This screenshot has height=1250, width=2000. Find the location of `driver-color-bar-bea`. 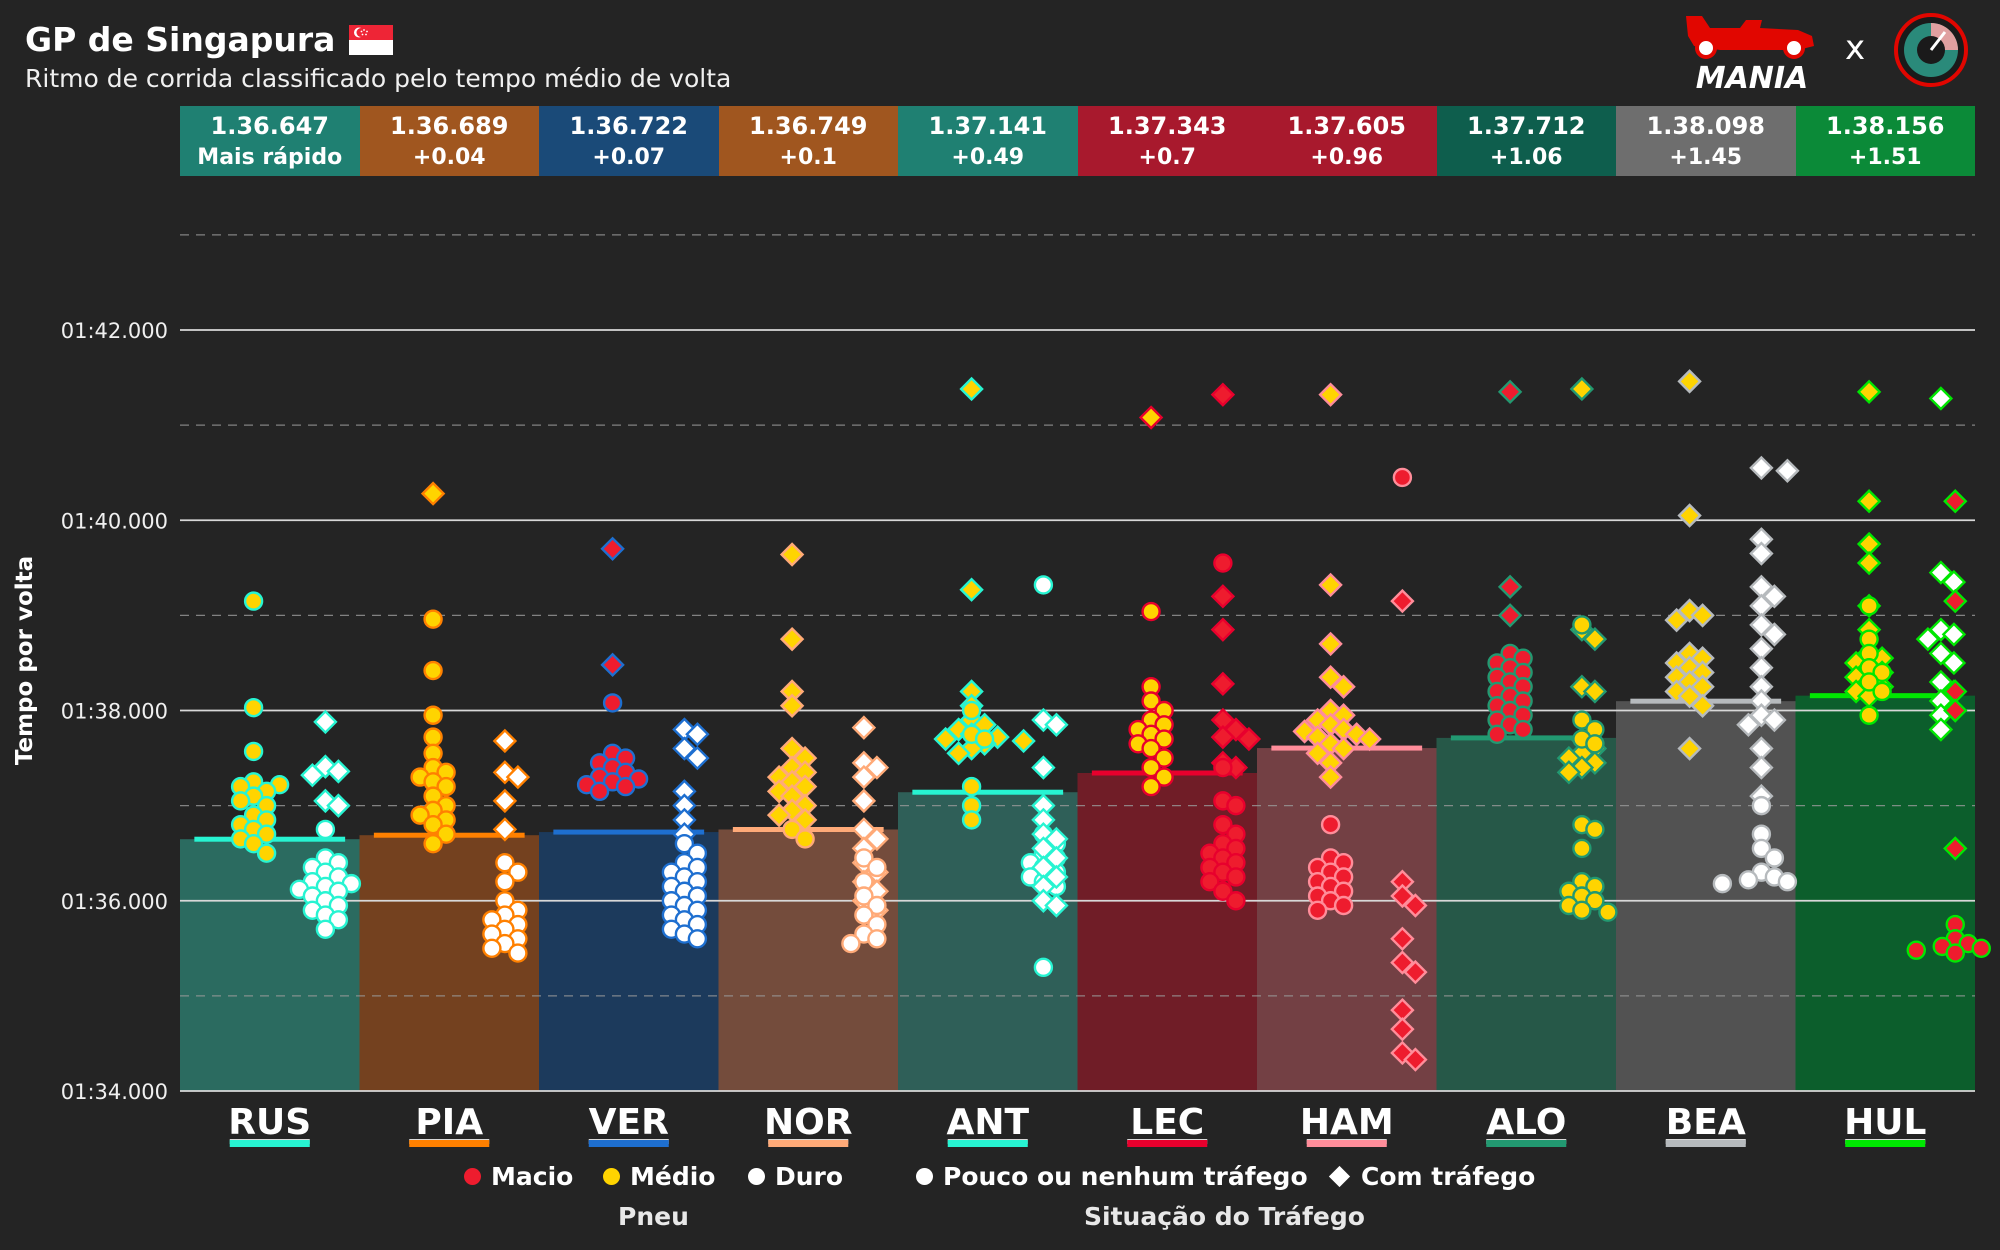

driver-color-bar-bea is located at coordinates (1705, 1143).